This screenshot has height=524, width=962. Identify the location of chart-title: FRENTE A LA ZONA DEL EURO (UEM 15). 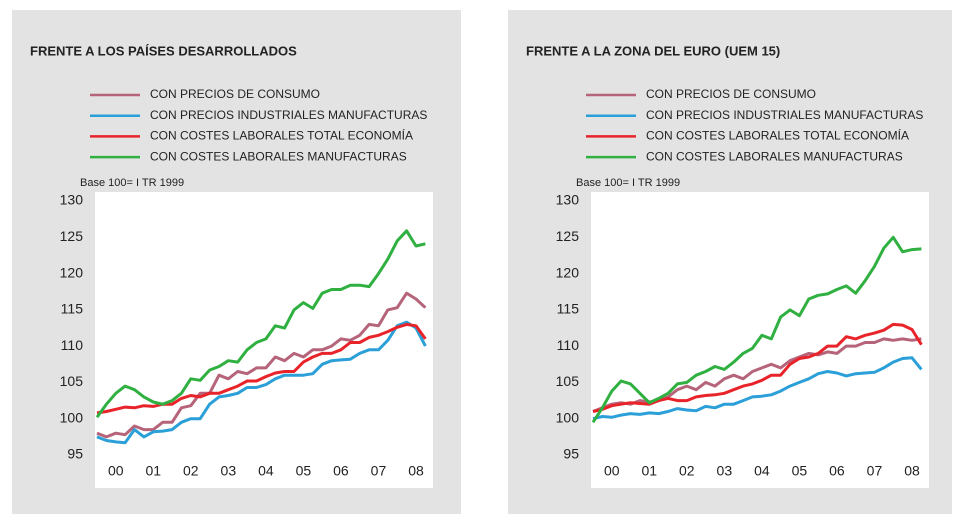
(653, 50).